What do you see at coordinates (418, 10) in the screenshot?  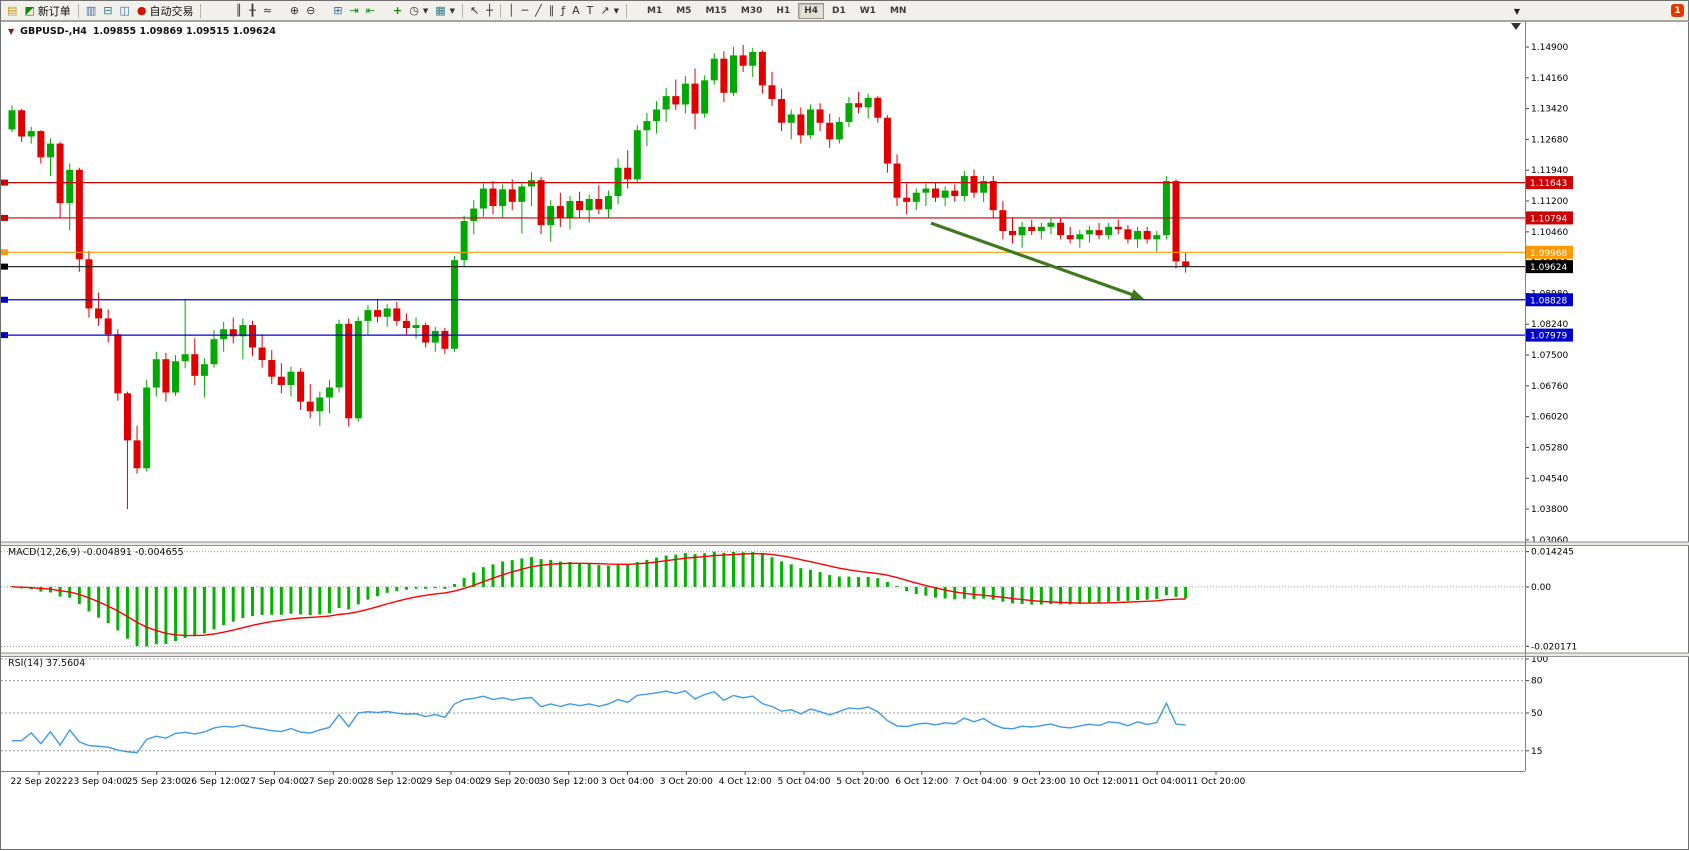 I see `periods-button: ◷ ▼` at bounding box center [418, 10].